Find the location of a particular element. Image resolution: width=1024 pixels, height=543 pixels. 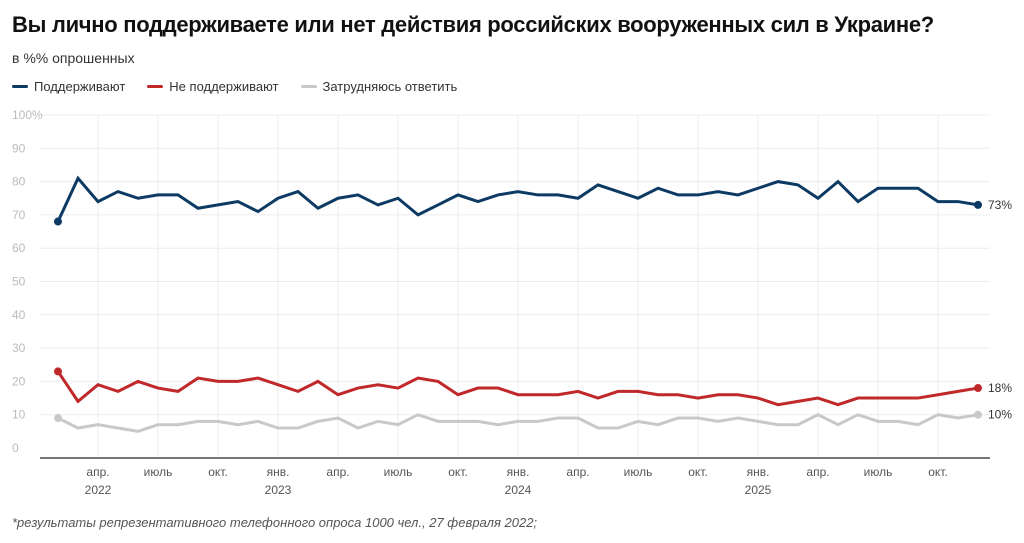

x-tick-year: 2024 is located at coordinates (518, 490).